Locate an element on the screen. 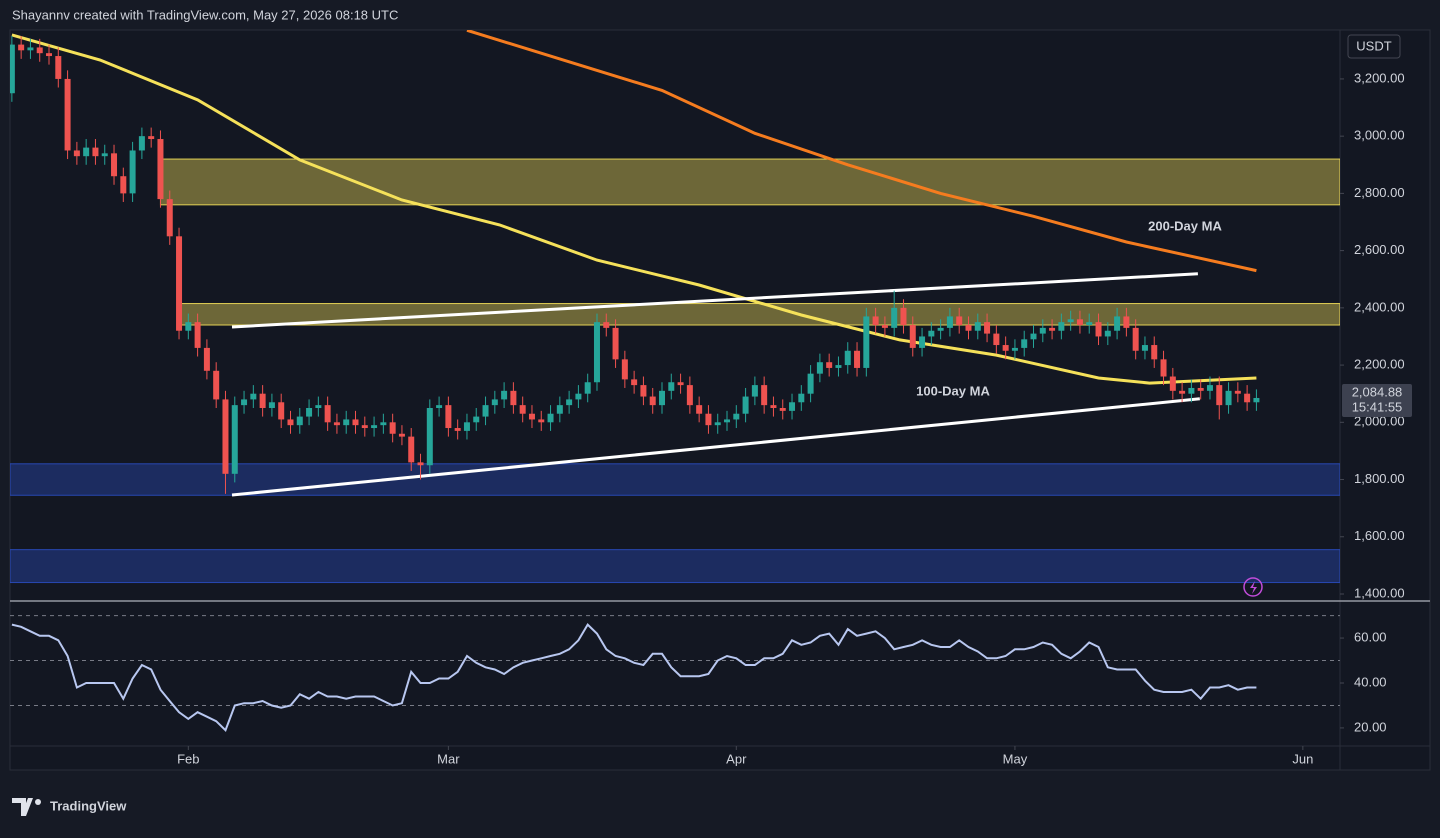 The height and width of the screenshot is (838, 1440). rsi-y-tick-label: 40.00 is located at coordinates (1370, 681).